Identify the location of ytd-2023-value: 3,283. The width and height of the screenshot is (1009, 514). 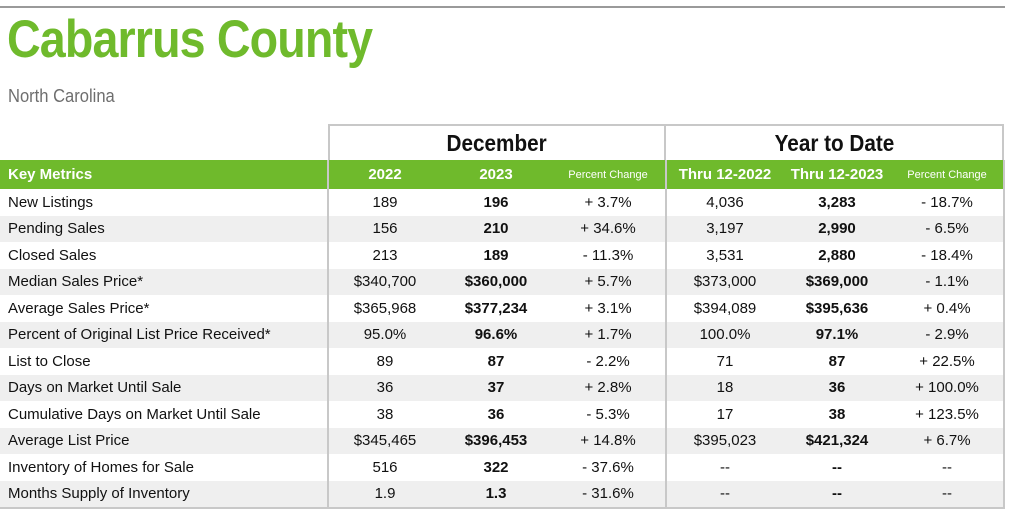
(837, 202).